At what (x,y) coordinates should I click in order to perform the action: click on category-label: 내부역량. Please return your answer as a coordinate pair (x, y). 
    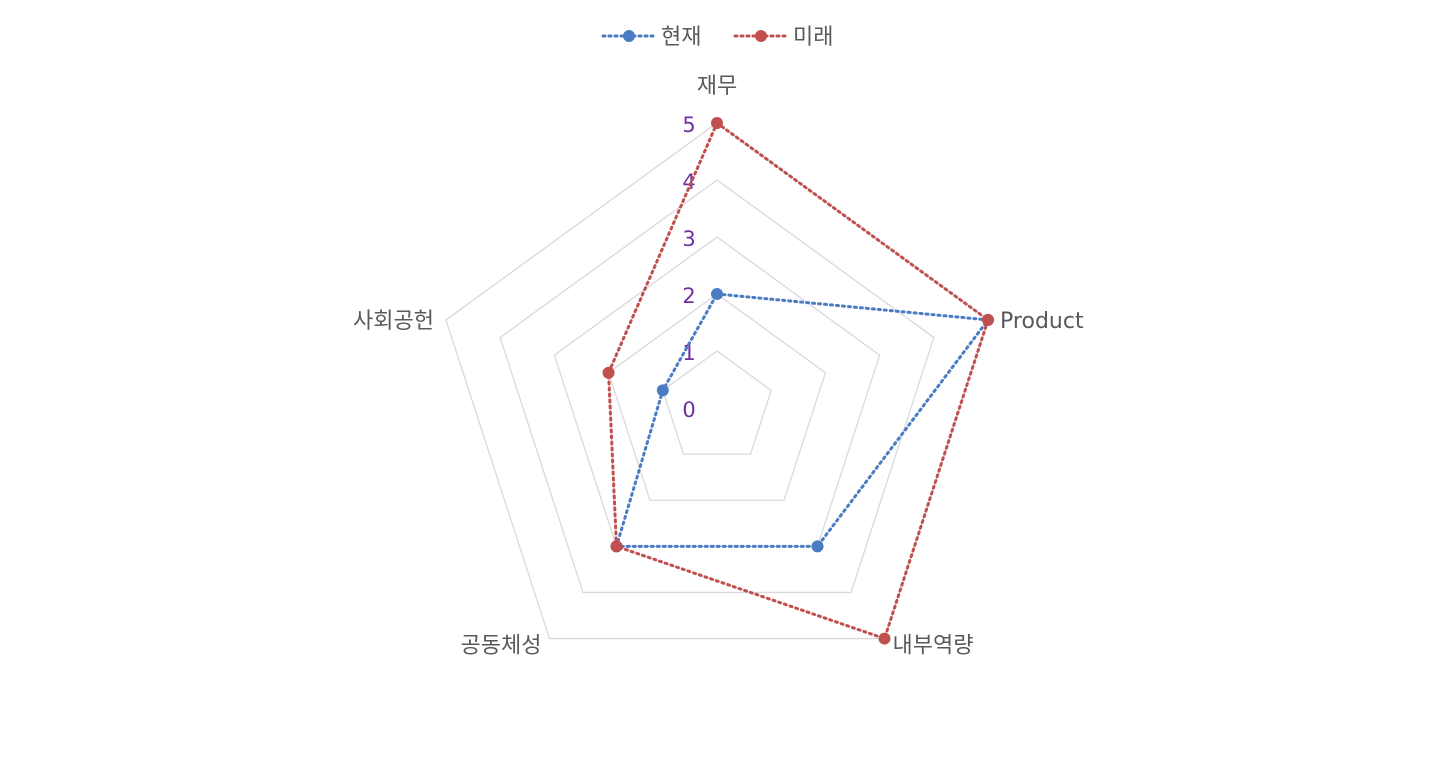
    Looking at the image, I should click on (933, 646).